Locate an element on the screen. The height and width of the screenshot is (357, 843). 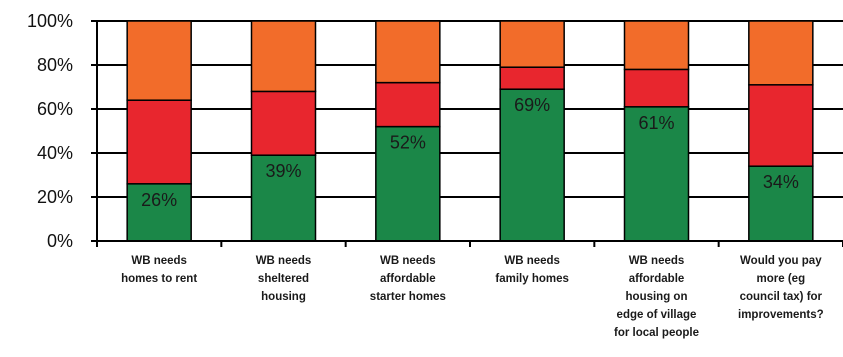
y-tick-label: 80% is located at coordinates (55, 65).